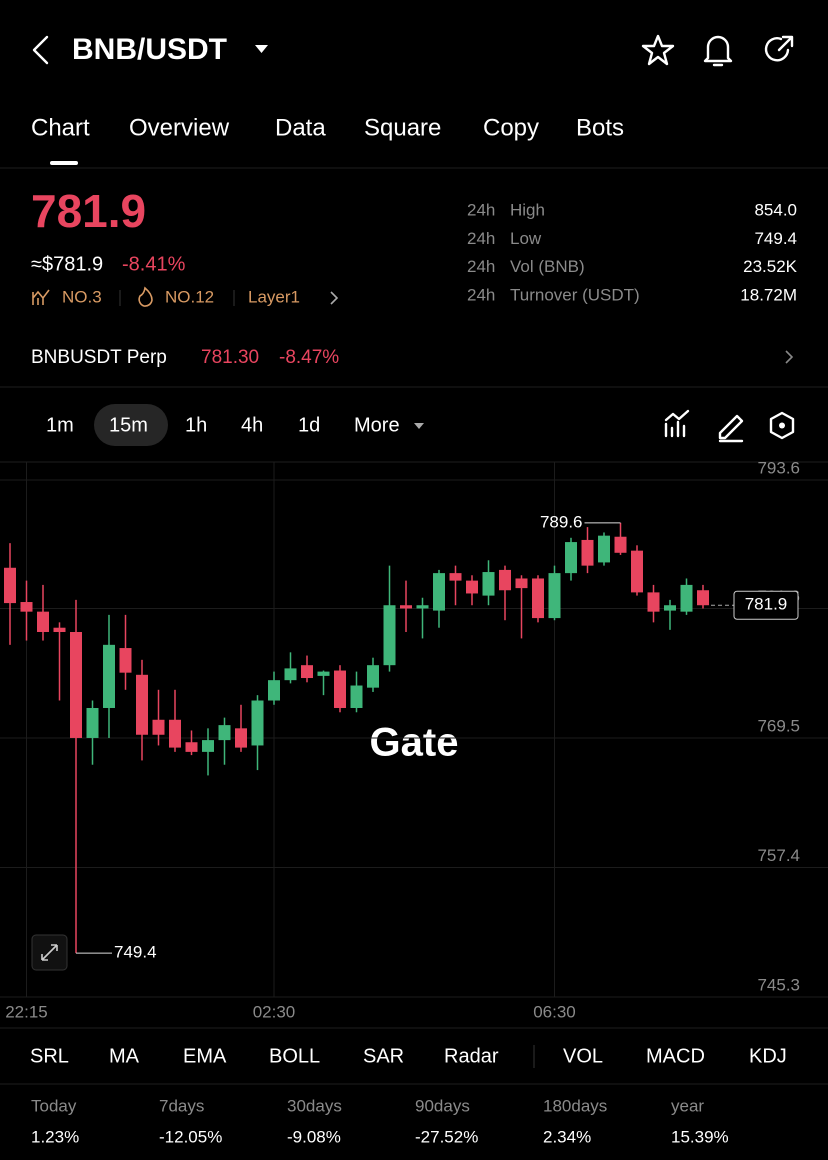 Image resolution: width=828 pixels, height=1160 pixels. Describe the element at coordinates (189, 296) in the screenshot. I see `tag: NO.12` at that location.